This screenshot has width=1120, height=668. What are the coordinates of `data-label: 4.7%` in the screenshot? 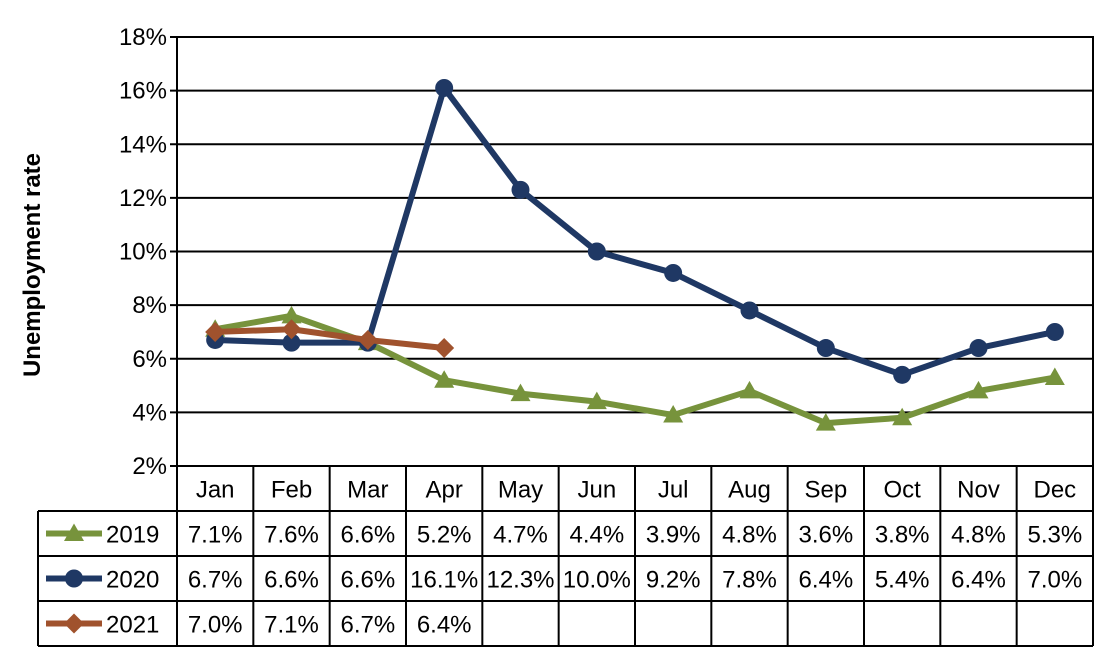 It's located at (520, 535).